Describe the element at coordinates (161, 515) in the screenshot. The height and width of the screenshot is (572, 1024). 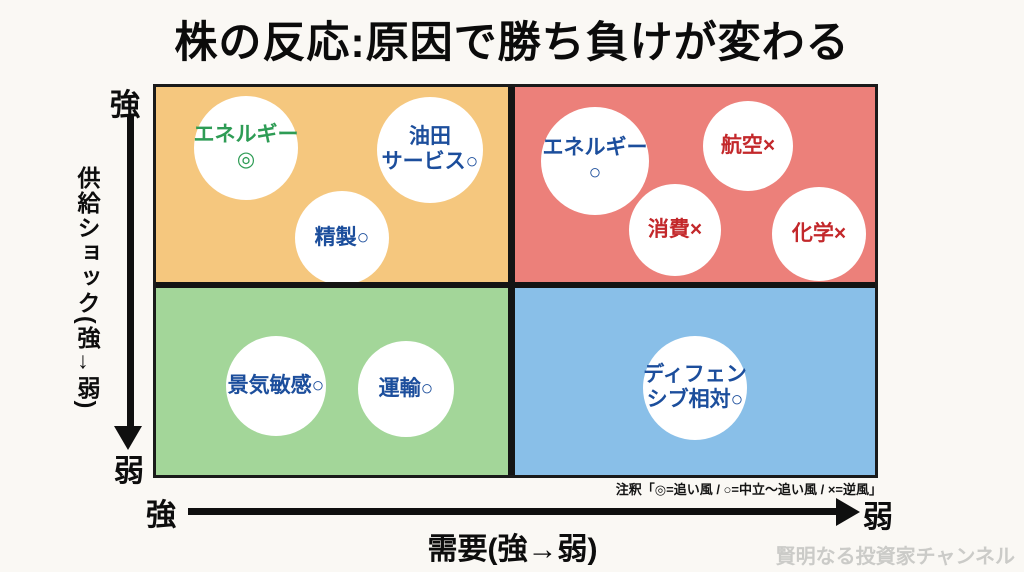
I see `x-axis-left-tick: 強` at that location.